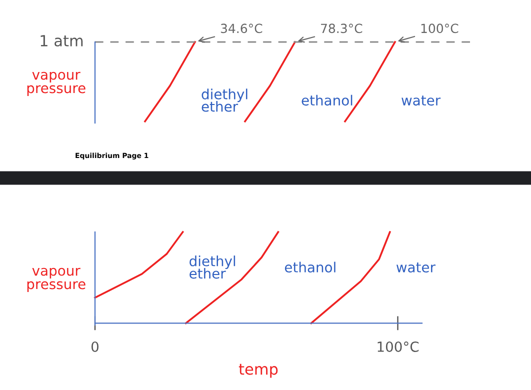 The height and width of the screenshot is (390, 531). I want to click on x-axis-title: temp, so click(258, 371).